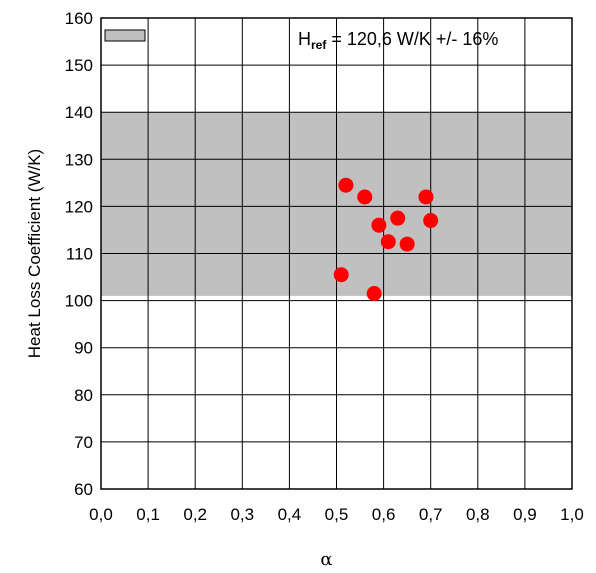  What do you see at coordinates (384, 514) in the screenshot?
I see `x-tick-label: 0,6` at bounding box center [384, 514].